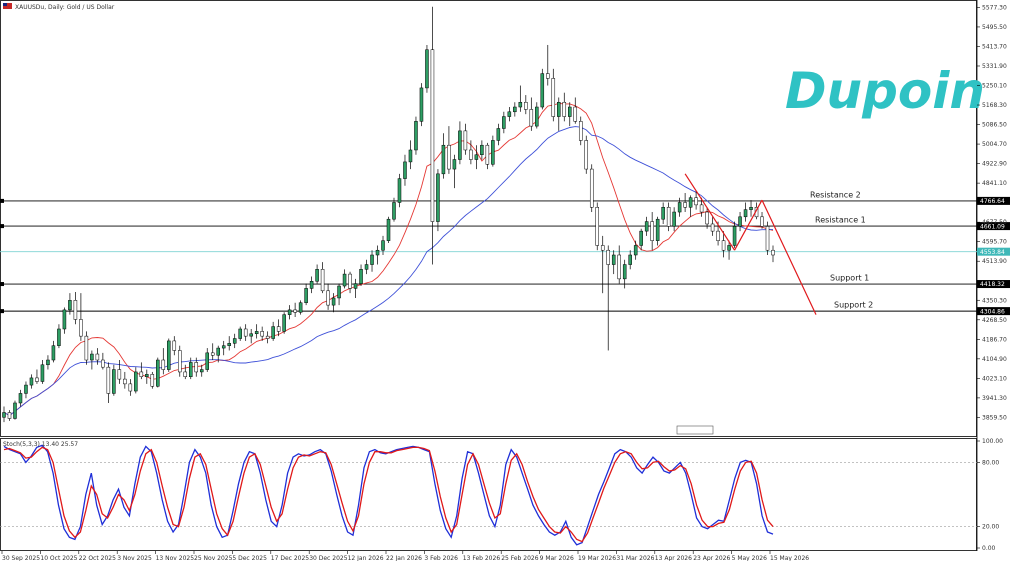 The height and width of the screenshot is (565, 1010). Describe the element at coordinates (994, 398) in the screenshot. I see `y-tick-label: 3941.30` at that location.